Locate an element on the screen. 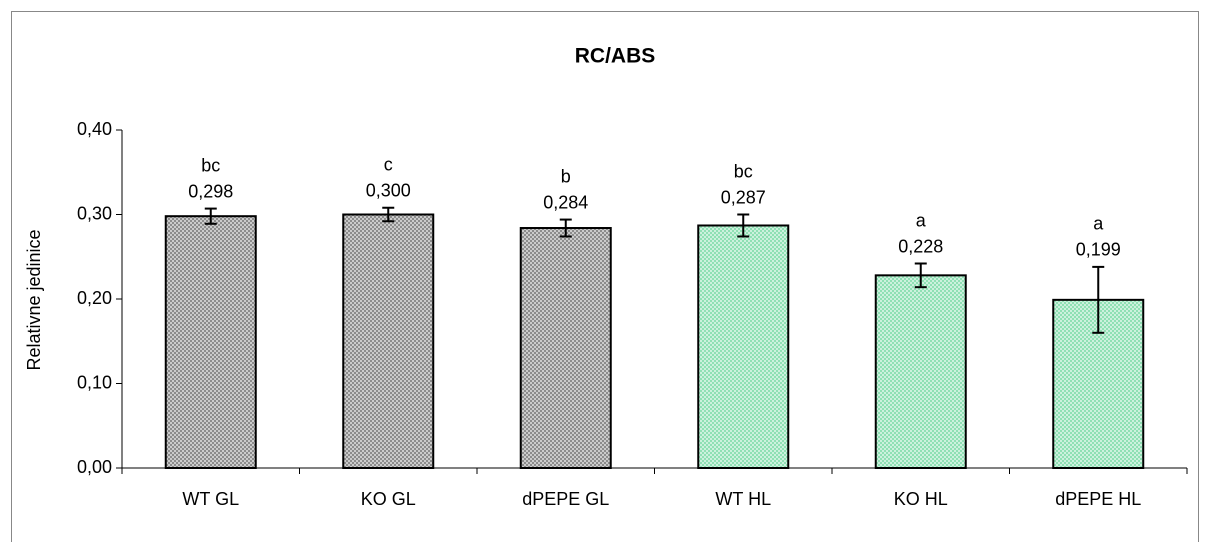  x-tick-label: KO HL is located at coordinates (921, 499).